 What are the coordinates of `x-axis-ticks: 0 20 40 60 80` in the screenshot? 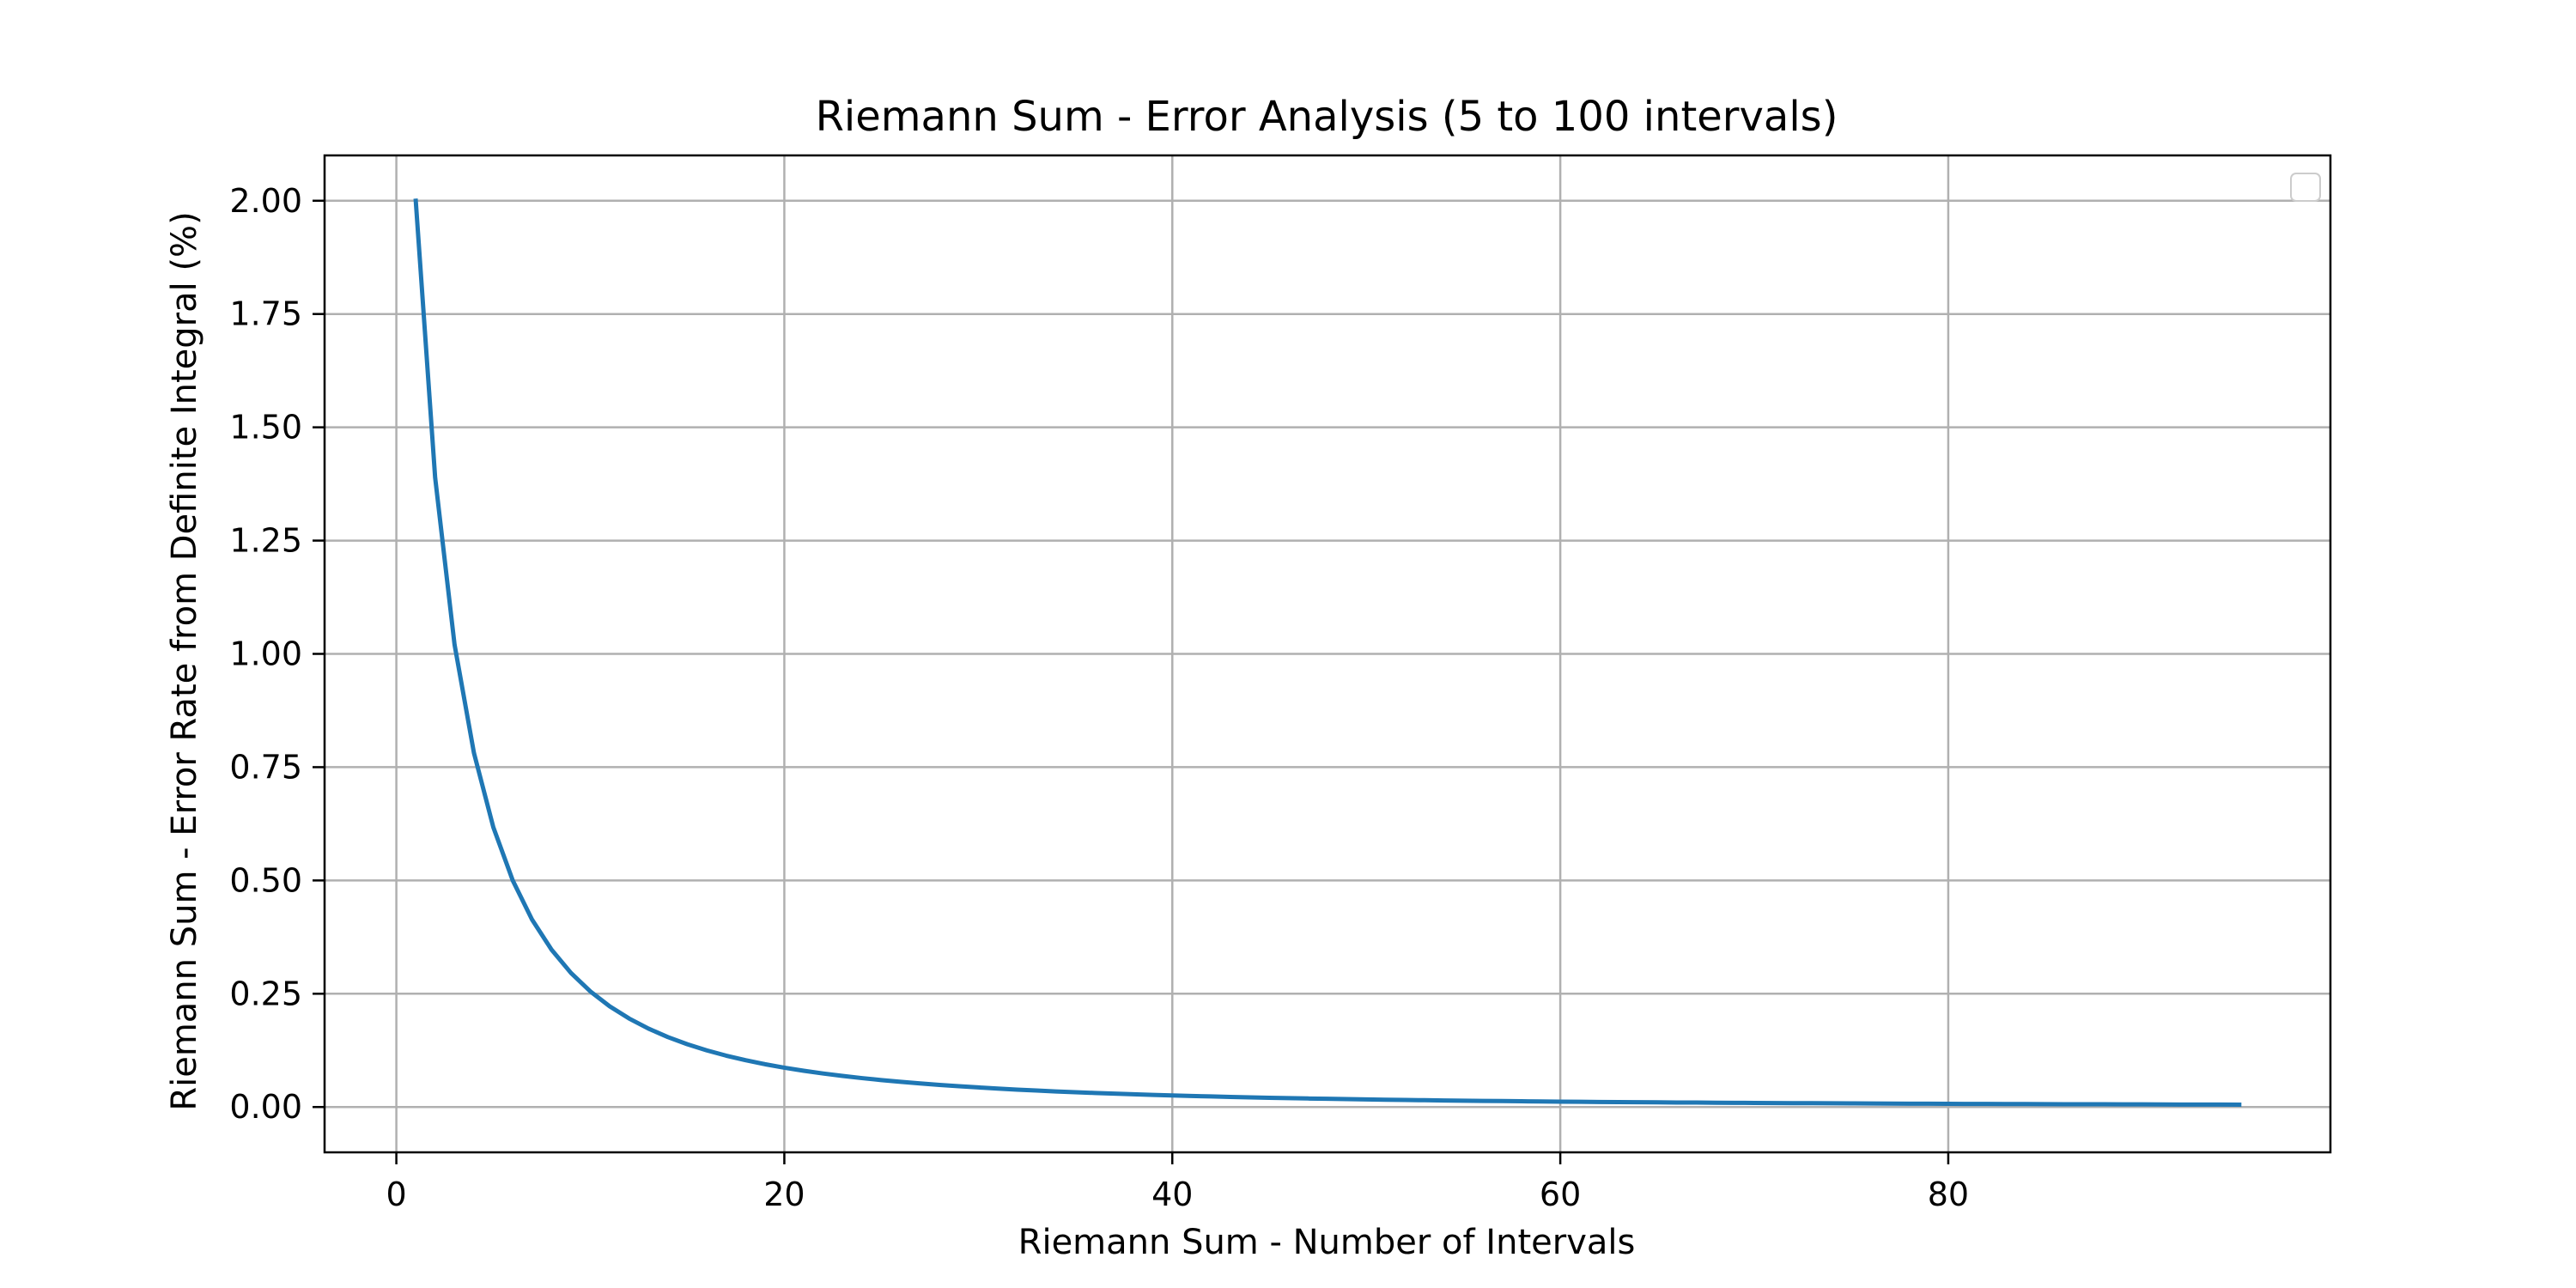 It's located at (1177, 1182).